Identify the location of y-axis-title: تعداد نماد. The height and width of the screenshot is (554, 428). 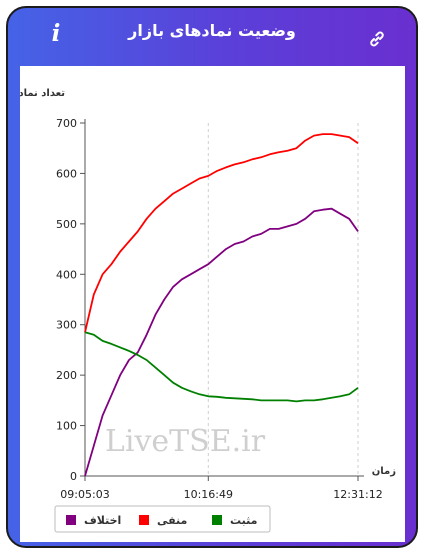
(42, 93).